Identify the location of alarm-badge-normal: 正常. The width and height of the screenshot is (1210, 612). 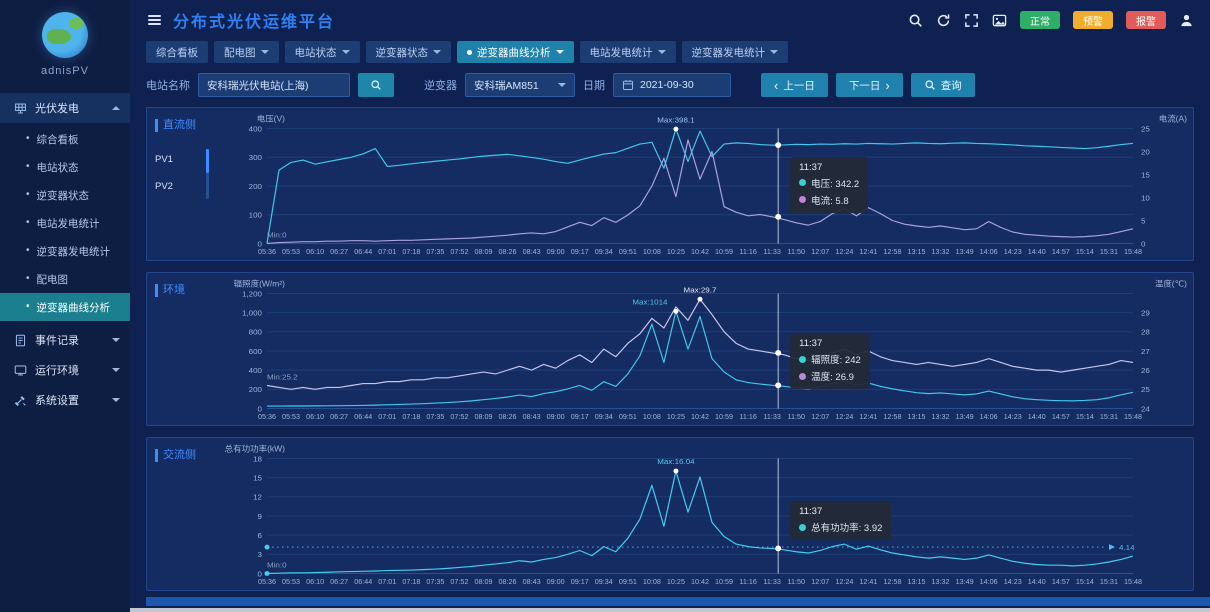
(1040, 20).